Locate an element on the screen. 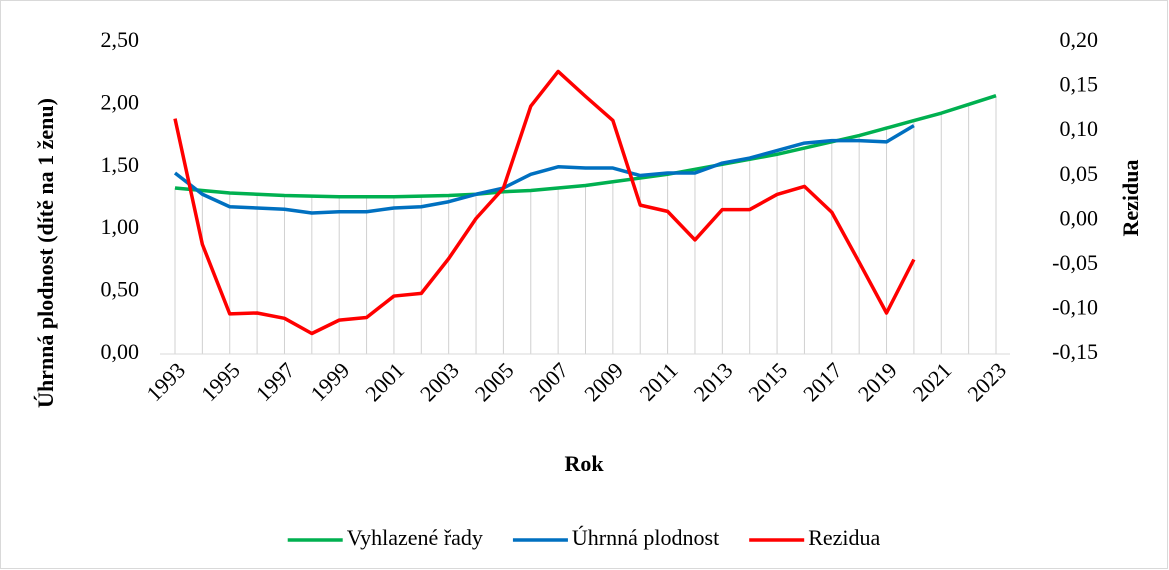 This screenshot has width=1169, height=570. y2-tick-label: -0,15 is located at coordinates (1075, 351).